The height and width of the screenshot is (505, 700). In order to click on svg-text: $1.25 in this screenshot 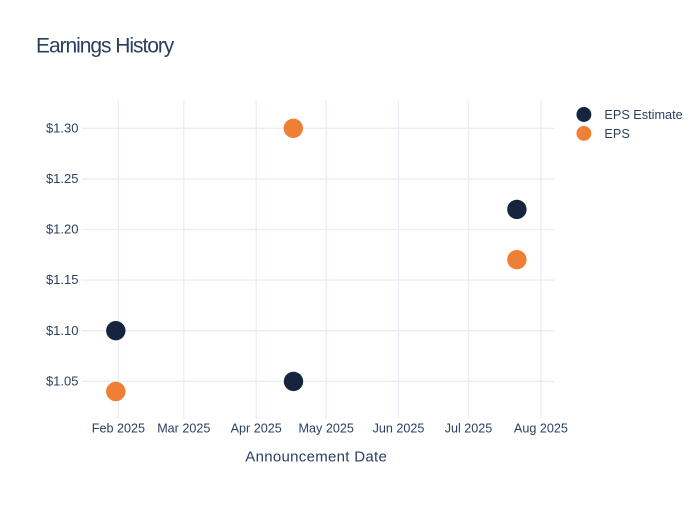, I will do `click(62, 178)`.